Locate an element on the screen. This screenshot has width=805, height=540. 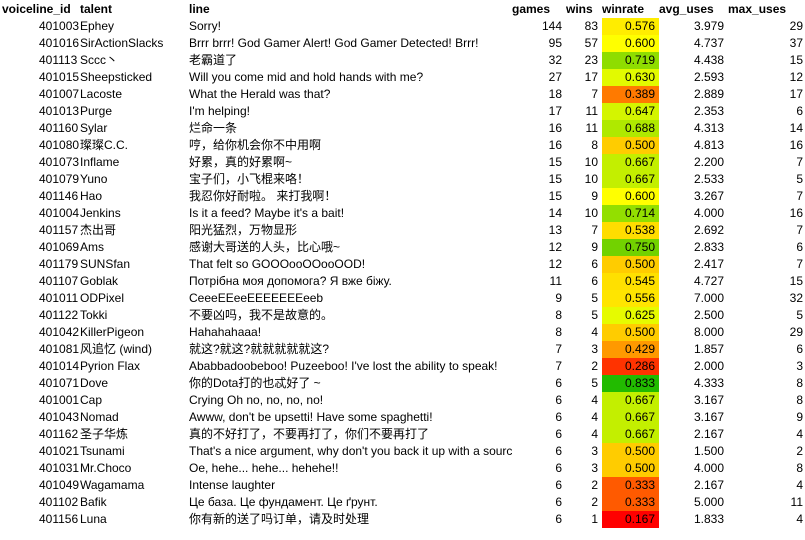
cell-talent: 圣子华炼 is located at coordinates (104, 434).